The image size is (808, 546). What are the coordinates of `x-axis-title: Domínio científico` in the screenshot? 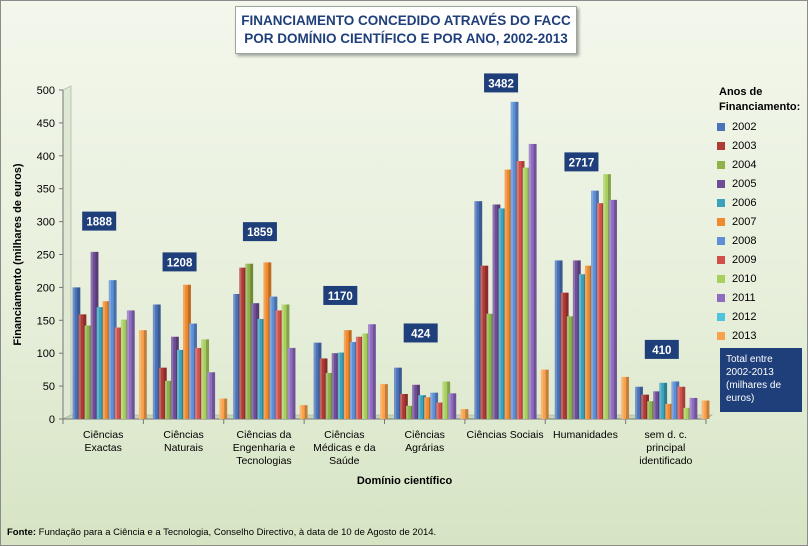 It's located at (405, 481).